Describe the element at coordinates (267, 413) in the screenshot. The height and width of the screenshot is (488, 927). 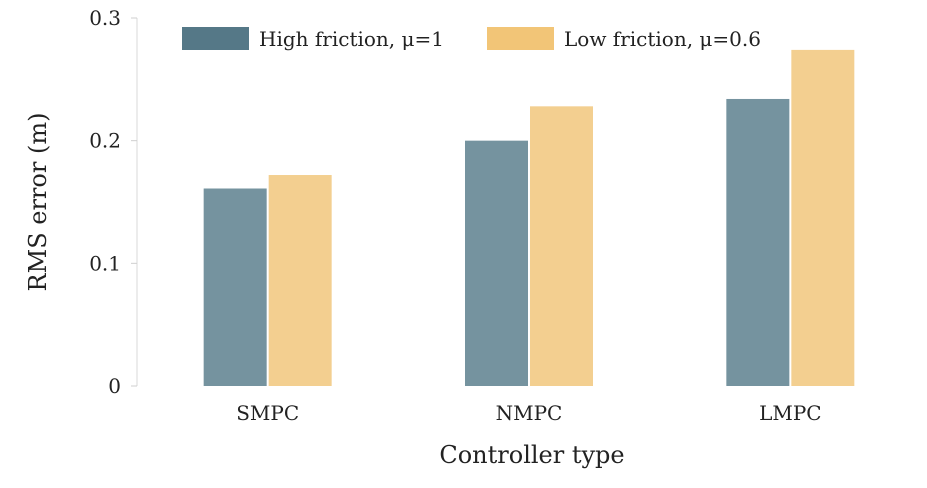
I see `x-tick-label: SMPC` at that location.